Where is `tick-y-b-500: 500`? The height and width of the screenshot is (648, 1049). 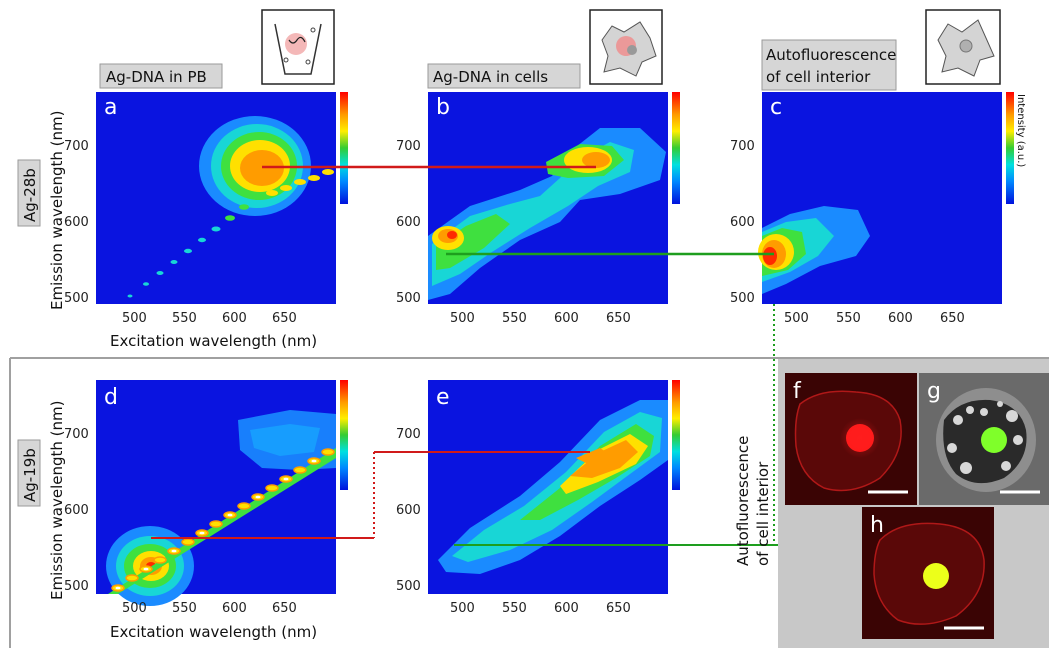
tick-y-b-500: 500 is located at coordinates (408, 298).